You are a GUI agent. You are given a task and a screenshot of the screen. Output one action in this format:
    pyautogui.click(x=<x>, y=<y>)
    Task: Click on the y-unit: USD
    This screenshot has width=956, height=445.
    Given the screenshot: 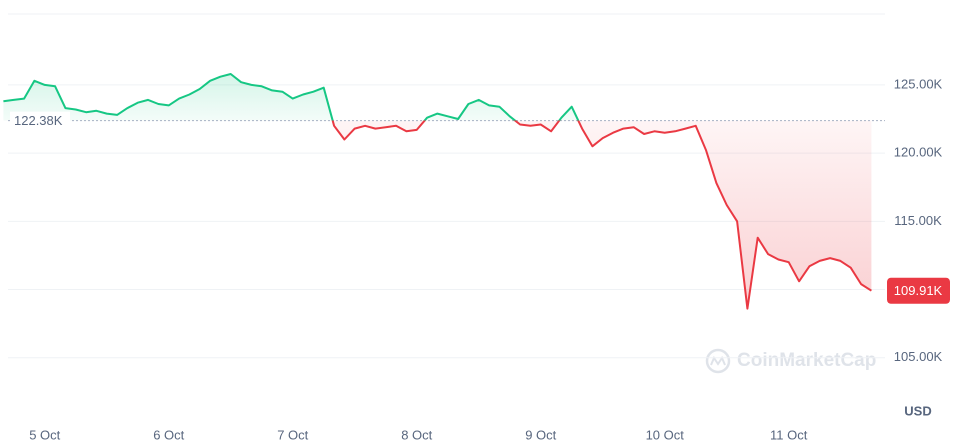 What is the action you would take?
    pyautogui.click(x=917, y=410)
    